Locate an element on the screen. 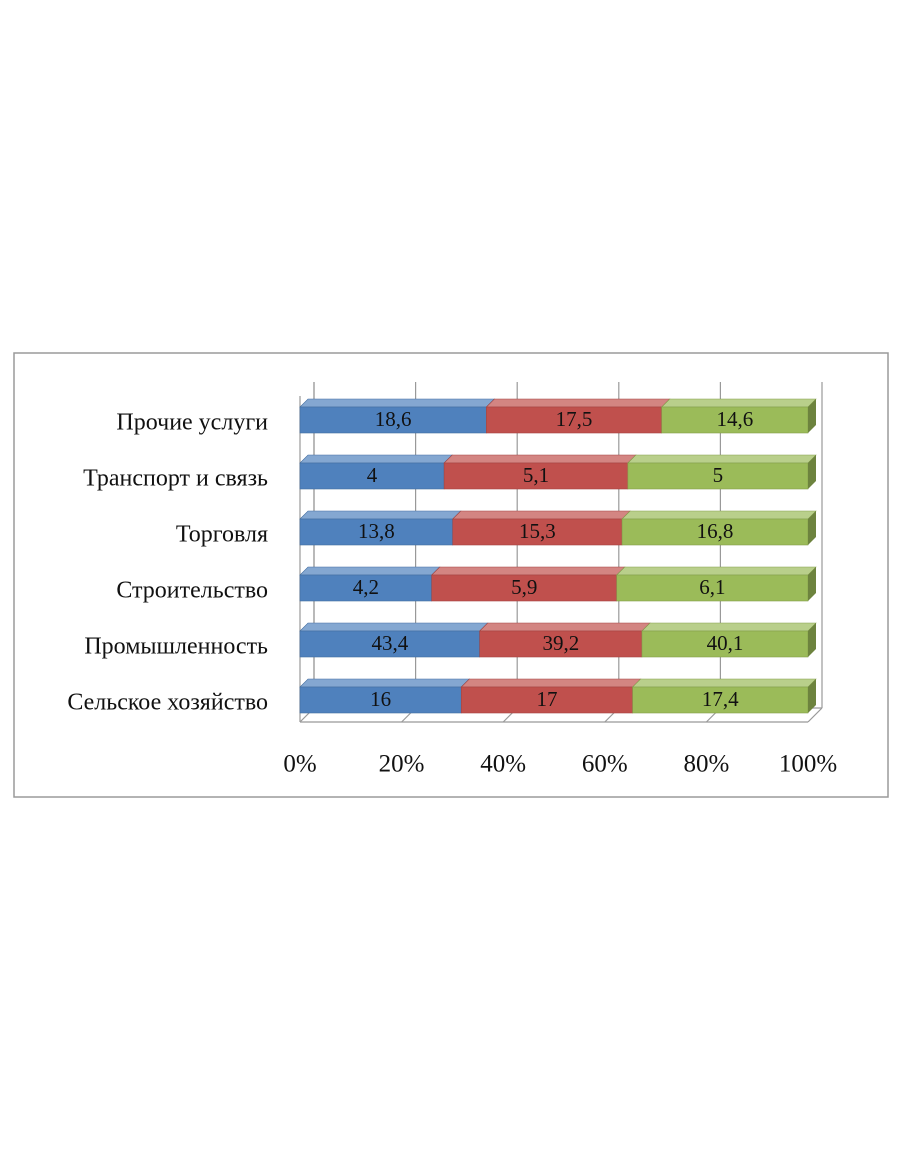  y-tick-label: Торговля is located at coordinates (222, 535).